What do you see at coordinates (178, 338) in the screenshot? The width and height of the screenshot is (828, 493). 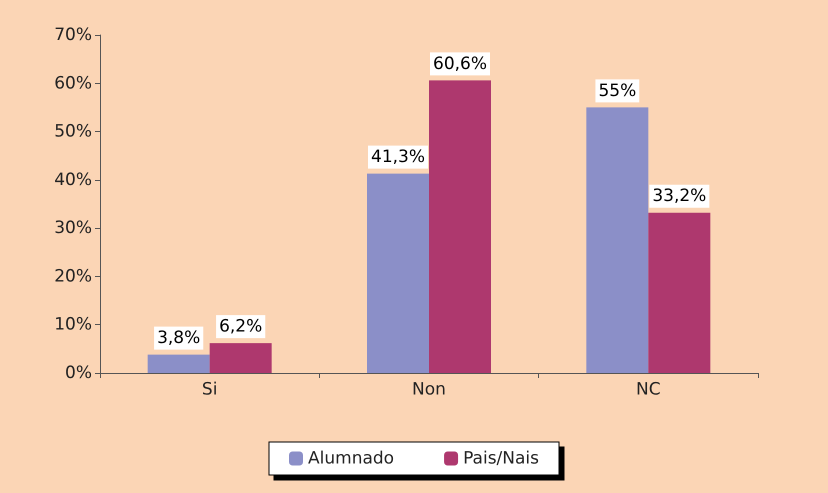 I see `data-label: 3,8%` at bounding box center [178, 338].